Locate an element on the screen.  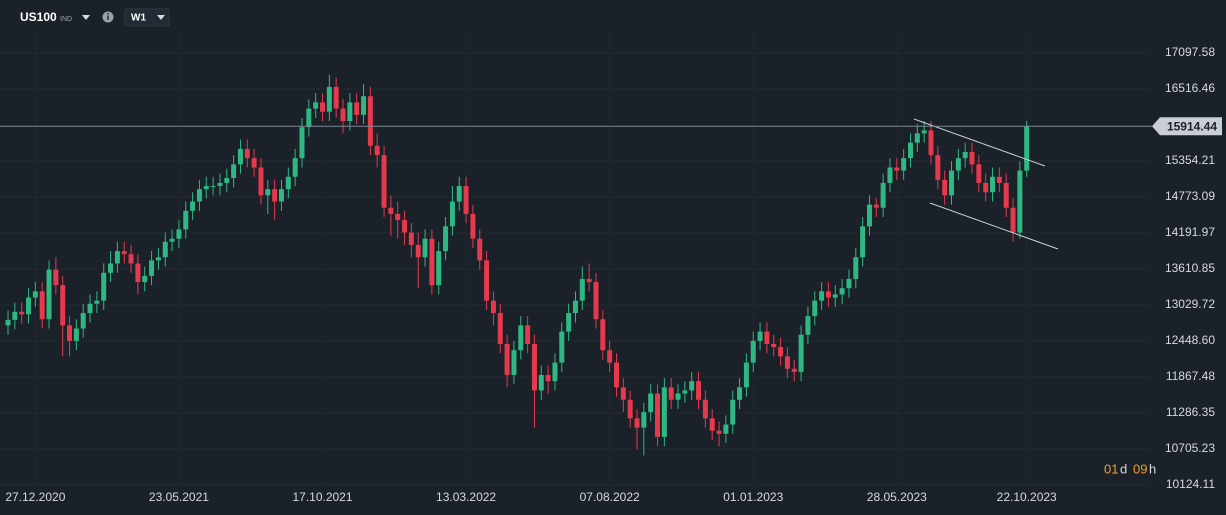
x-tick-label: 27.12.2020 is located at coordinates (35, 497).